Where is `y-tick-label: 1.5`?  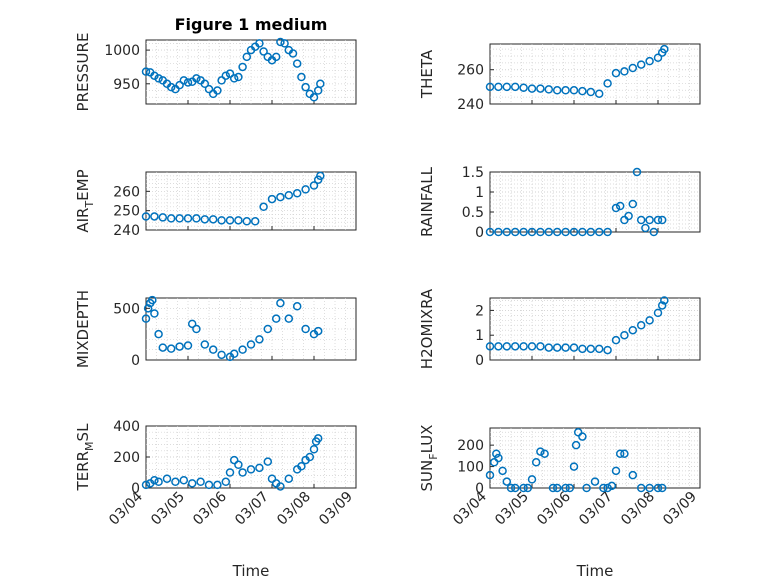
y-tick-label: 1.5 is located at coordinates (473, 173).